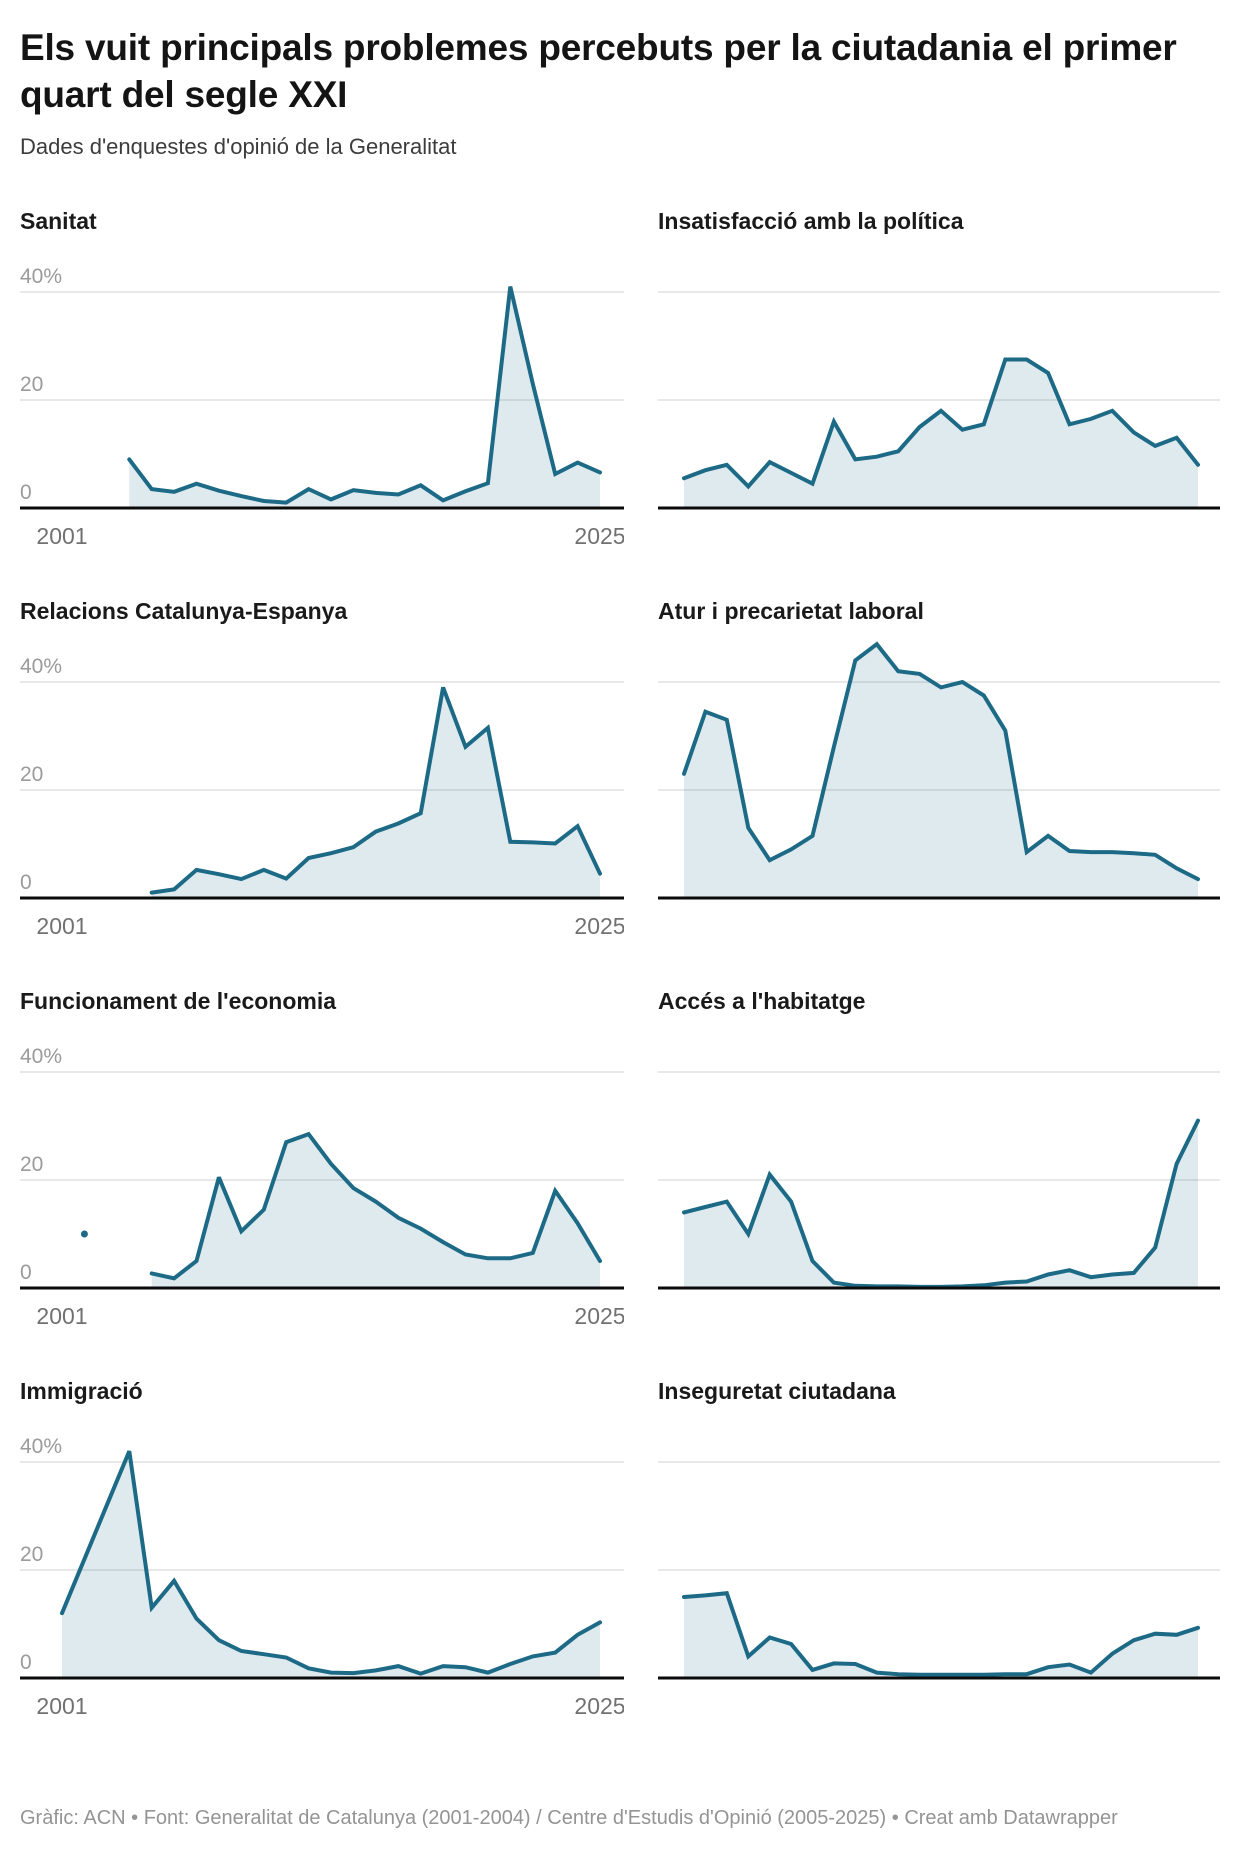  I want to click on chart-title: Inseguretat ciutadana, so click(777, 1391).